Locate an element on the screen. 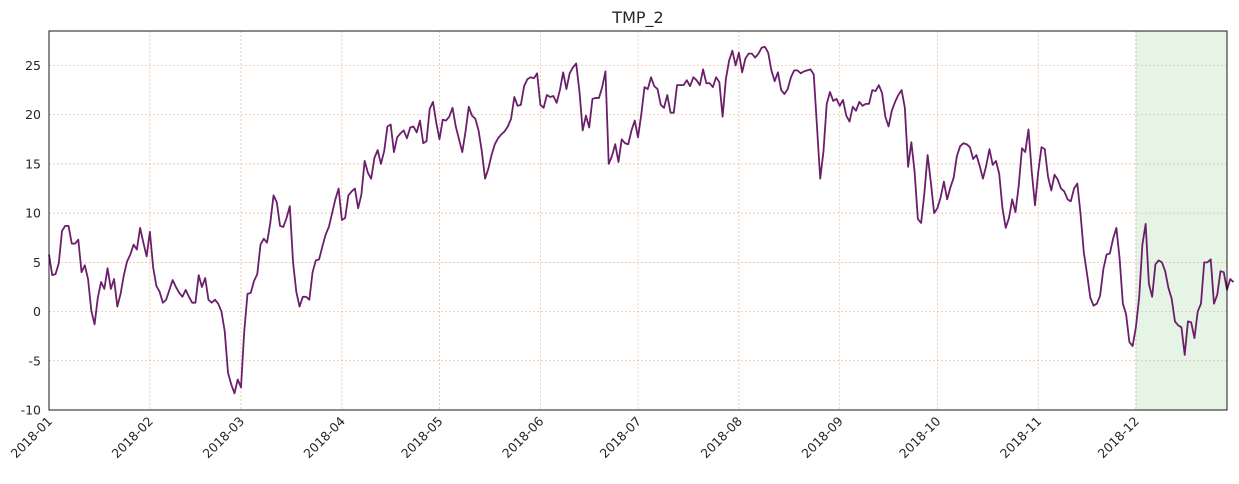  x-tick-label: 2018-06 is located at coordinates (523, 437).